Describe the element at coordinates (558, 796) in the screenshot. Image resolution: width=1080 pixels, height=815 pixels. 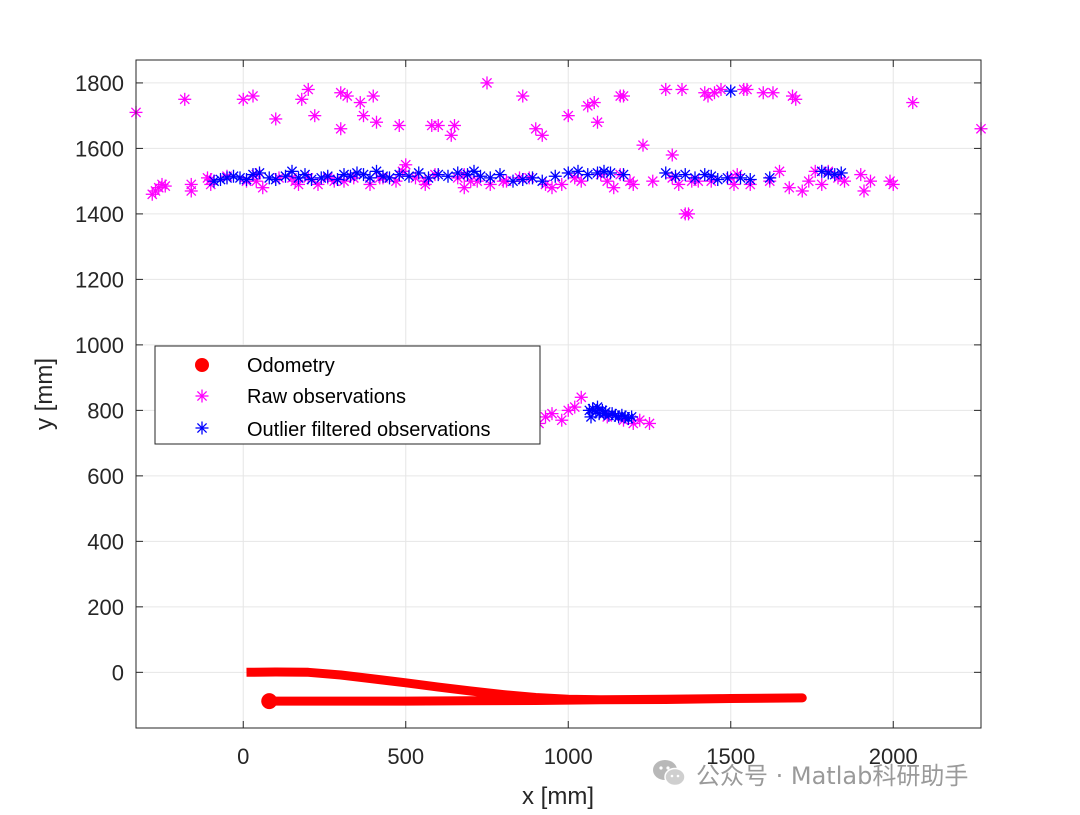
I see `x-axis-label: x [mm]` at that location.